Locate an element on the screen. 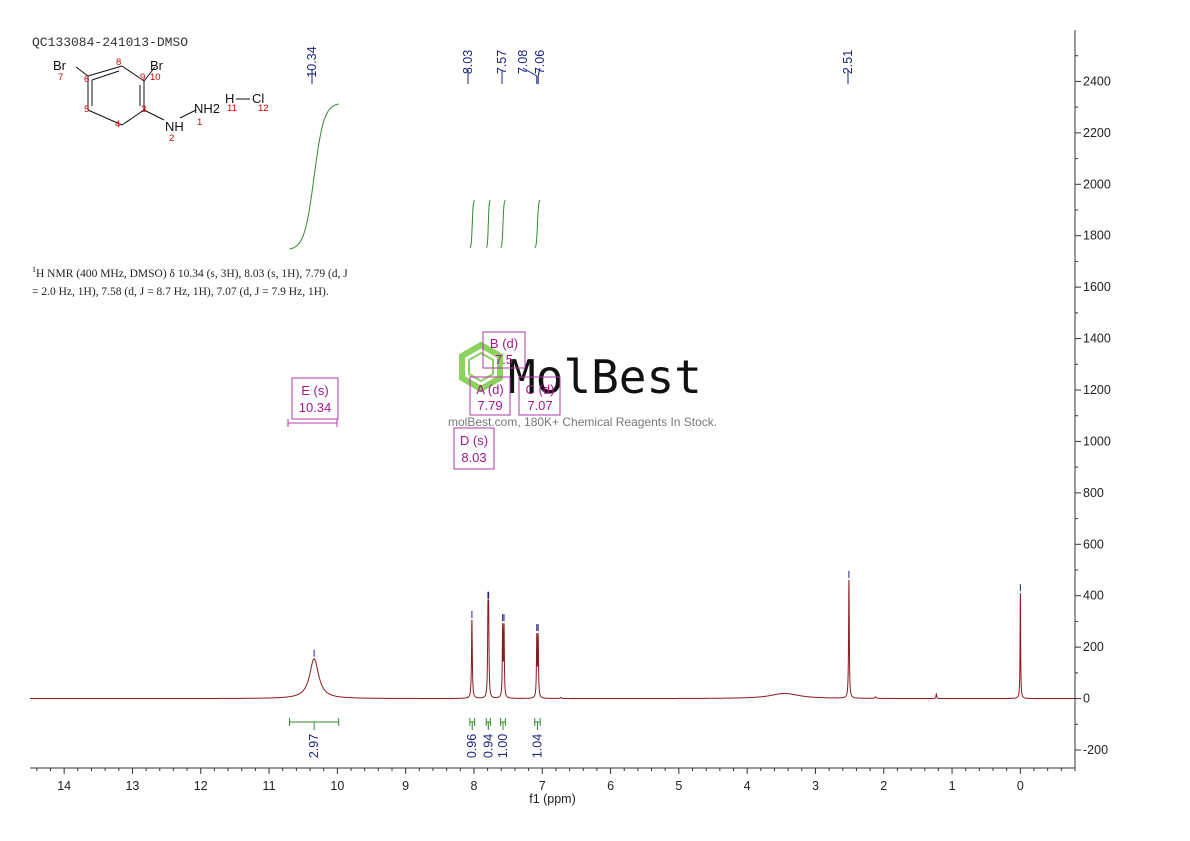 This screenshot has height=841, width=1190. x-tick-label: 7 is located at coordinates (542, 786).